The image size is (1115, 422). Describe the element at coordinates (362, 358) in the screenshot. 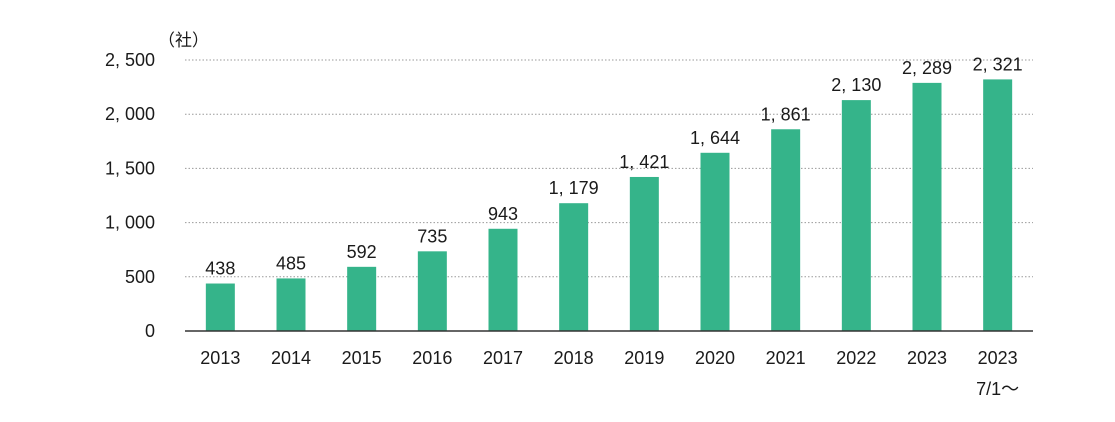

I see `x-tick-label: 2015` at that location.